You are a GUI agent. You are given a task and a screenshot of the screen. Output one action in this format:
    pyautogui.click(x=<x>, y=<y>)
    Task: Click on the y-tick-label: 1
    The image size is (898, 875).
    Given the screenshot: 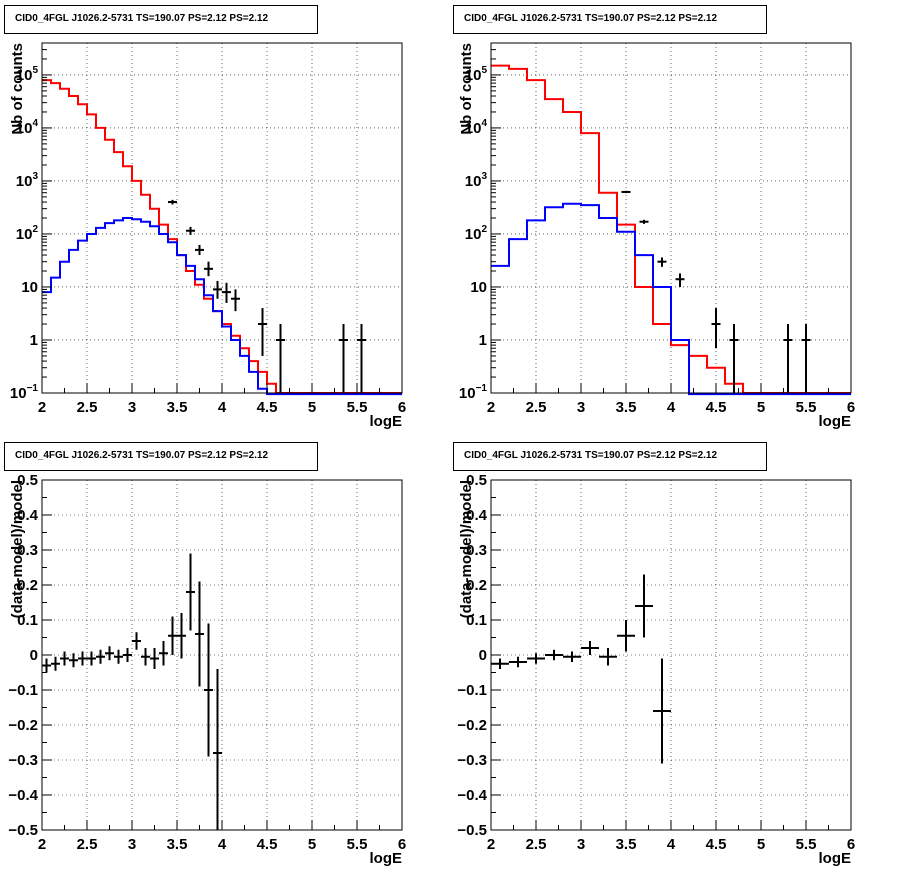 What is the action you would take?
    pyautogui.click(x=34, y=340)
    